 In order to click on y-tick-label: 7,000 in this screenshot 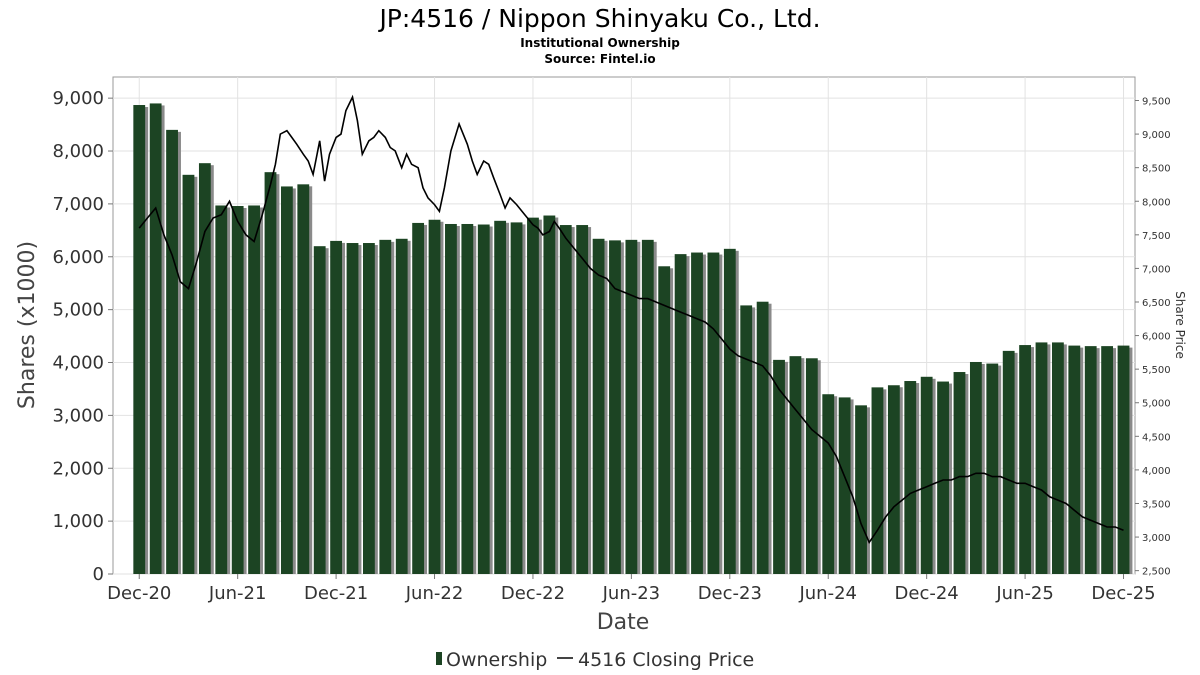, I will do `click(78, 204)`.